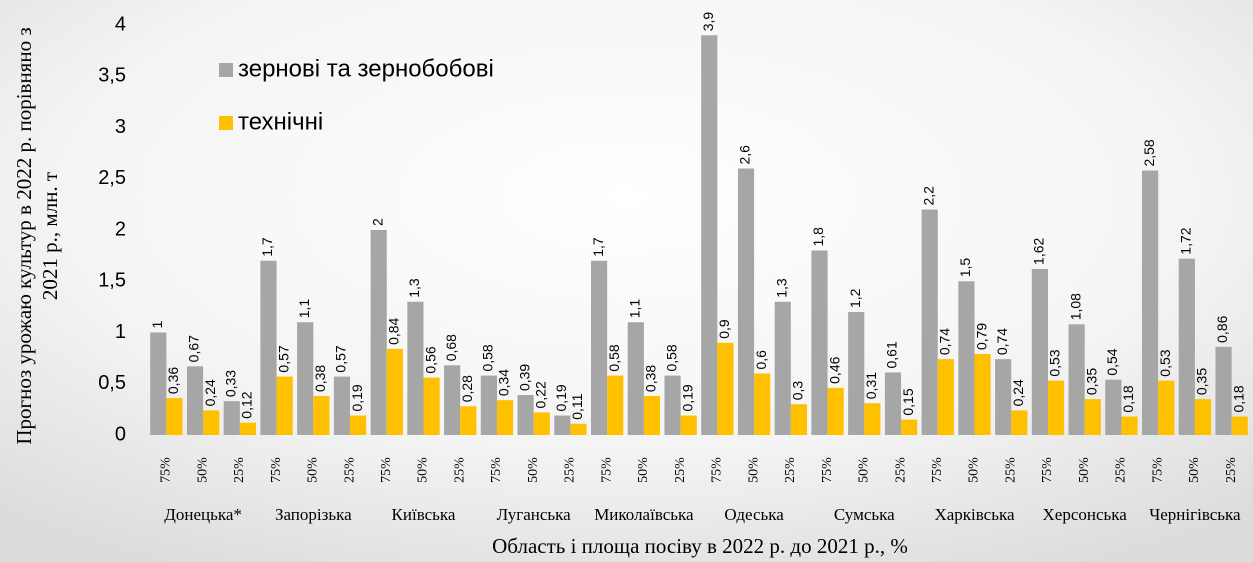  Describe the element at coordinates (818, 237) in the screenshot. I see `data-label: 1,8` at that location.